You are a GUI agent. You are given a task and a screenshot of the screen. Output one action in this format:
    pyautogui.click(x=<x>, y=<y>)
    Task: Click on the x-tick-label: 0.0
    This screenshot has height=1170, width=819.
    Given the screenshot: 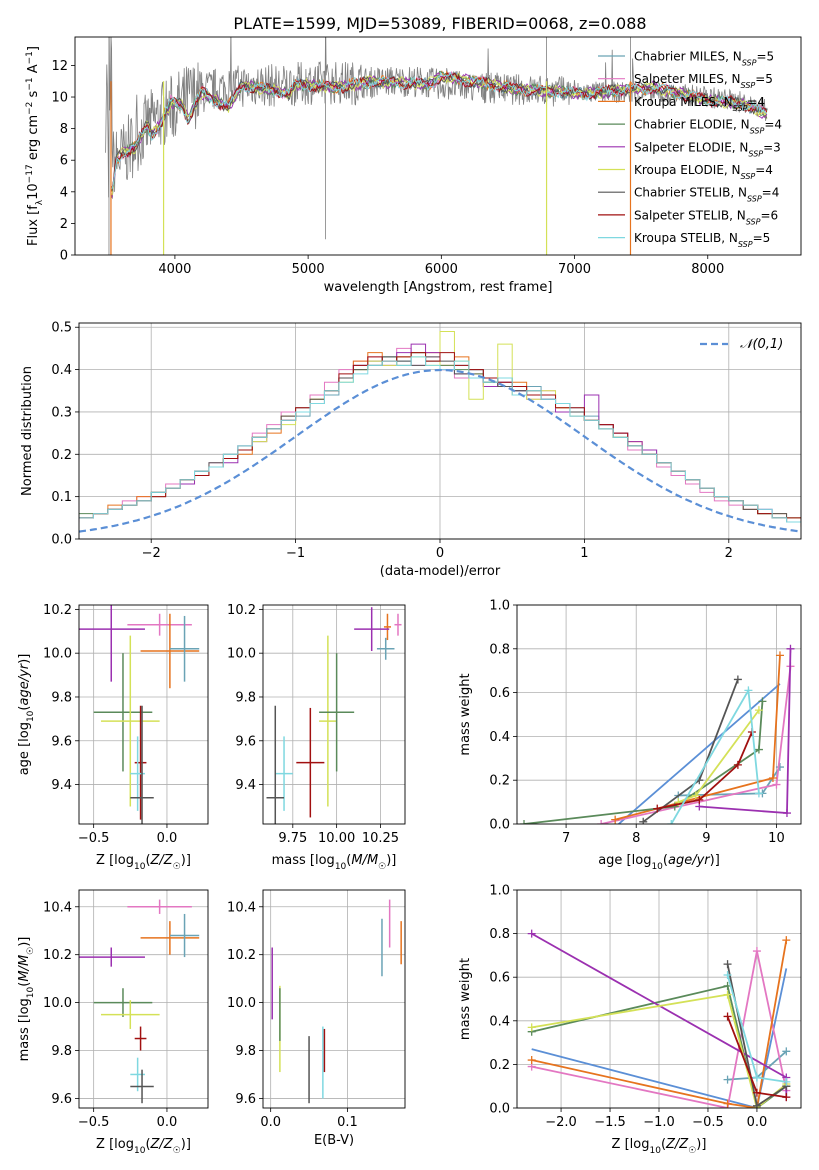 What is the action you would take?
    pyautogui.click(x=270, y=1122)
    